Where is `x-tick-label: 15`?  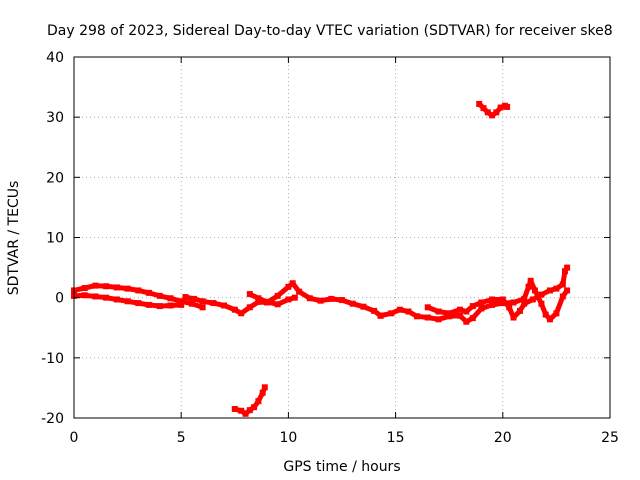 x-tick-label: 15 is located at coordinates (396, 438).